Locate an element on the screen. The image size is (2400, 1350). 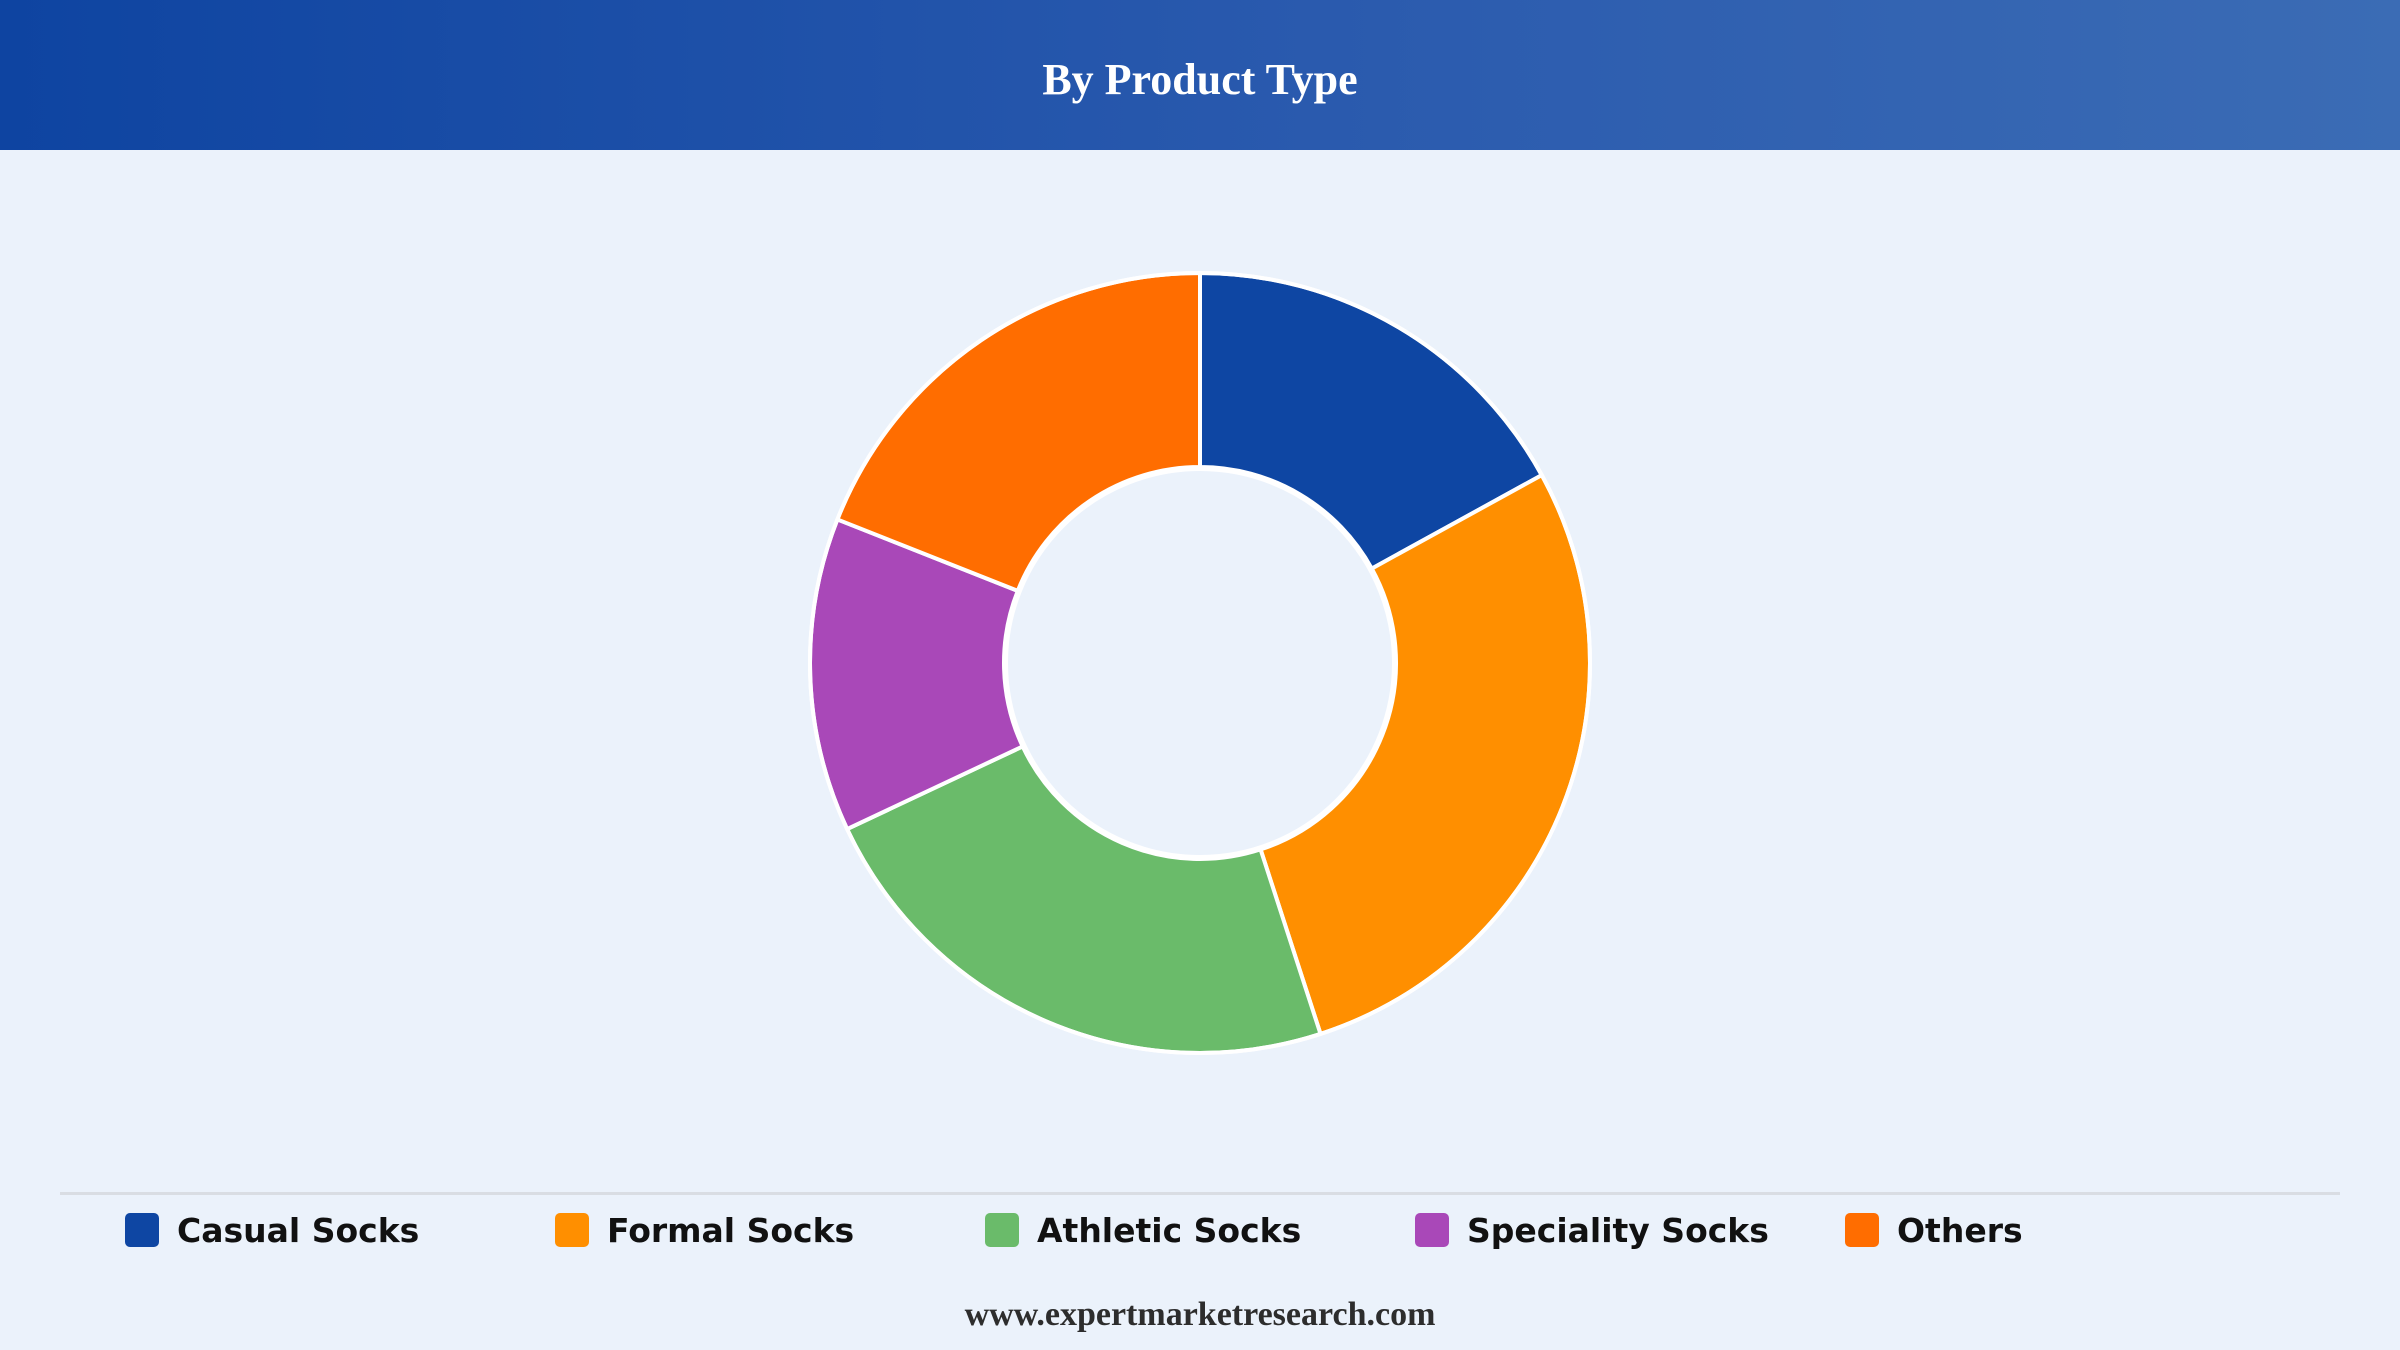
legend-label-formal-socks: Formal Socks is located at coordinates (731, 1230).